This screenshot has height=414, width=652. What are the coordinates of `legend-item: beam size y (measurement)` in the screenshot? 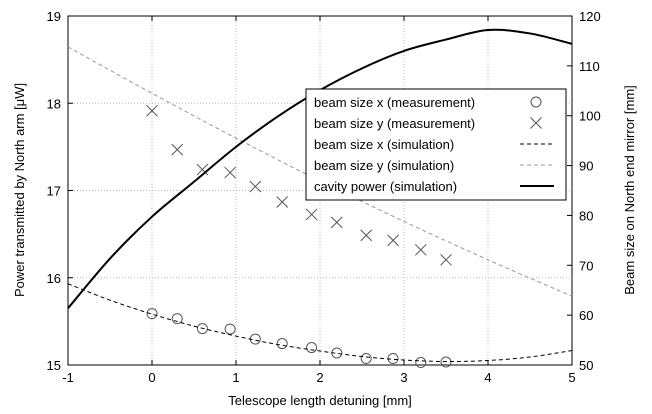 It's located at (428, 123).